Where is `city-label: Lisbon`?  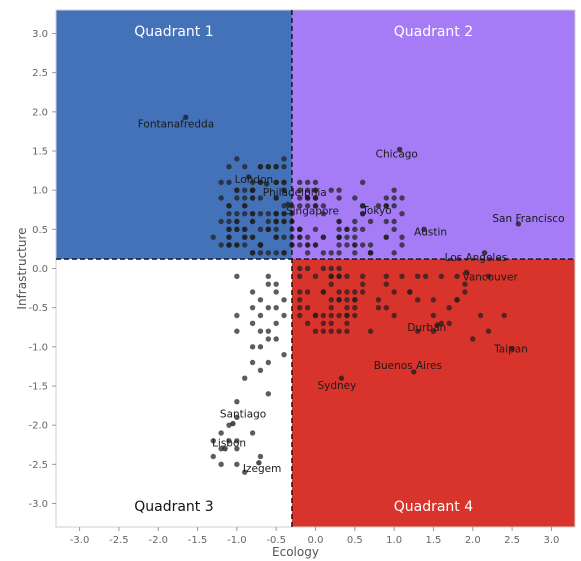
city-label: Lisbon is located at coordinates (229, 444).